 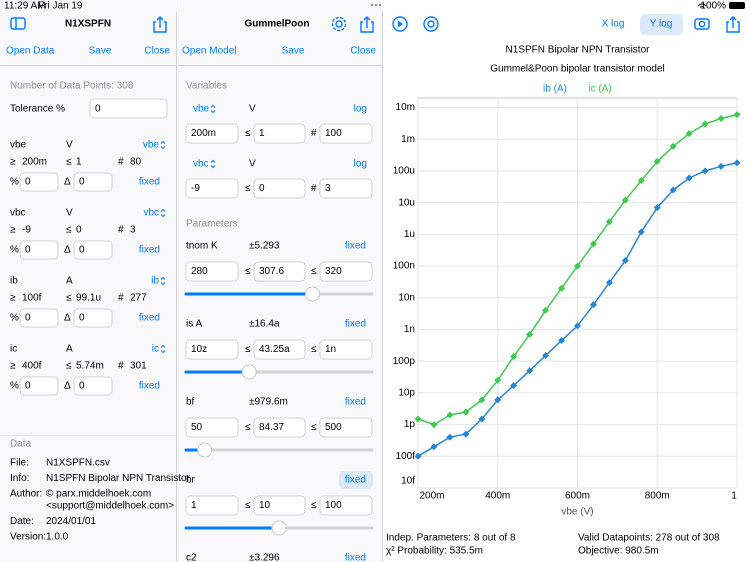 I want to click on variable-count: 3, so click(x=133, y=230).